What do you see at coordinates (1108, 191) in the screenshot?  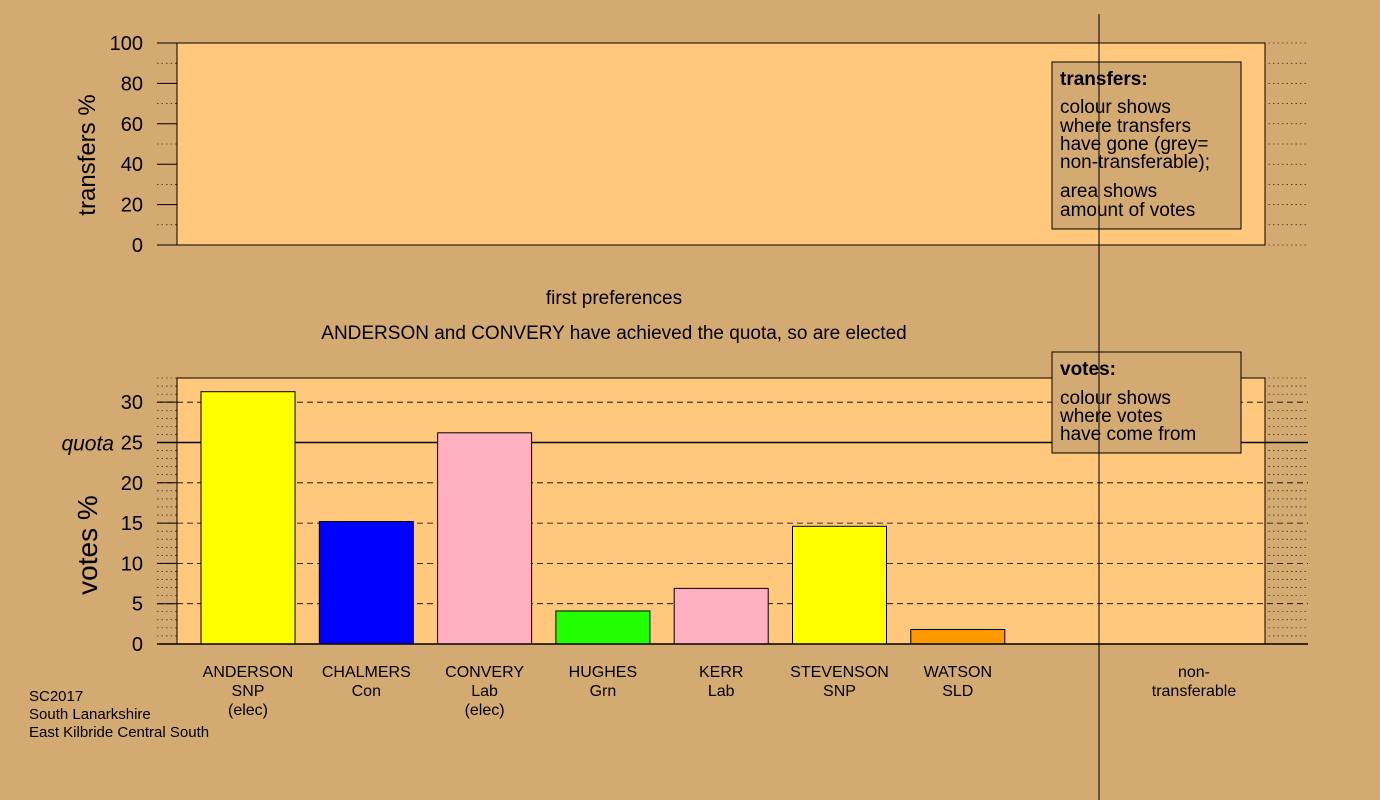 I see `transfers-legend-line: area shows` at bounding box center [1108, 191].